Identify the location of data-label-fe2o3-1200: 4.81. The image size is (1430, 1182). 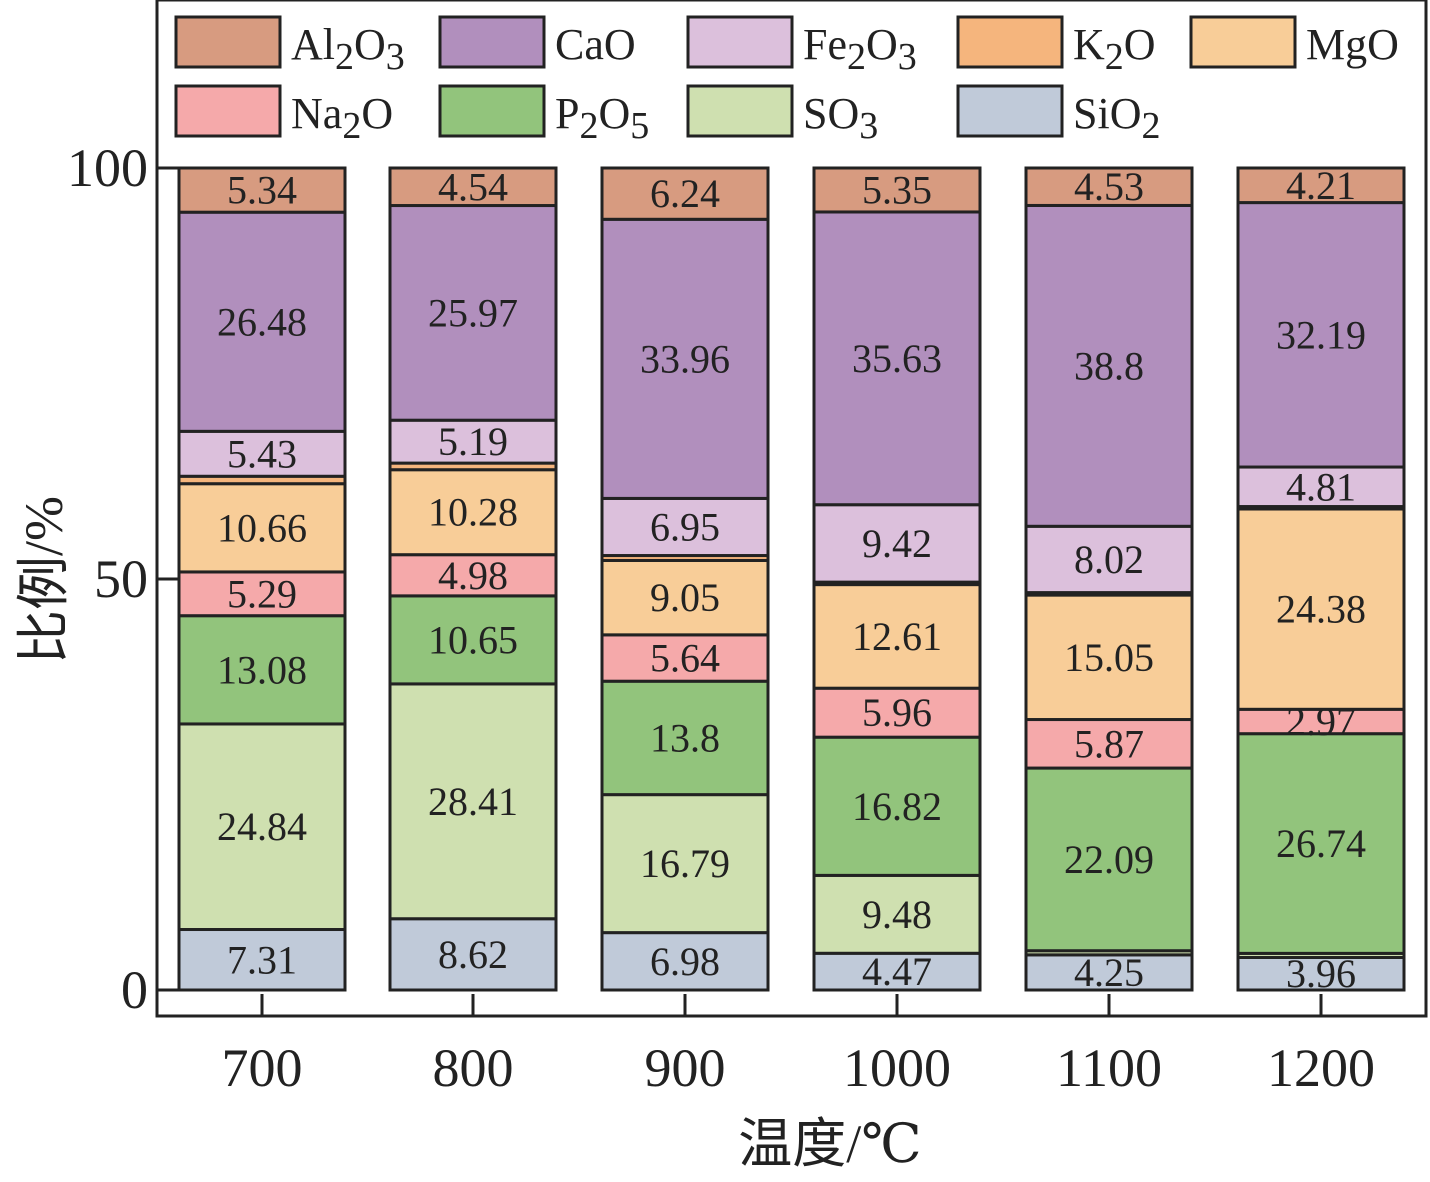
(1321, 486).